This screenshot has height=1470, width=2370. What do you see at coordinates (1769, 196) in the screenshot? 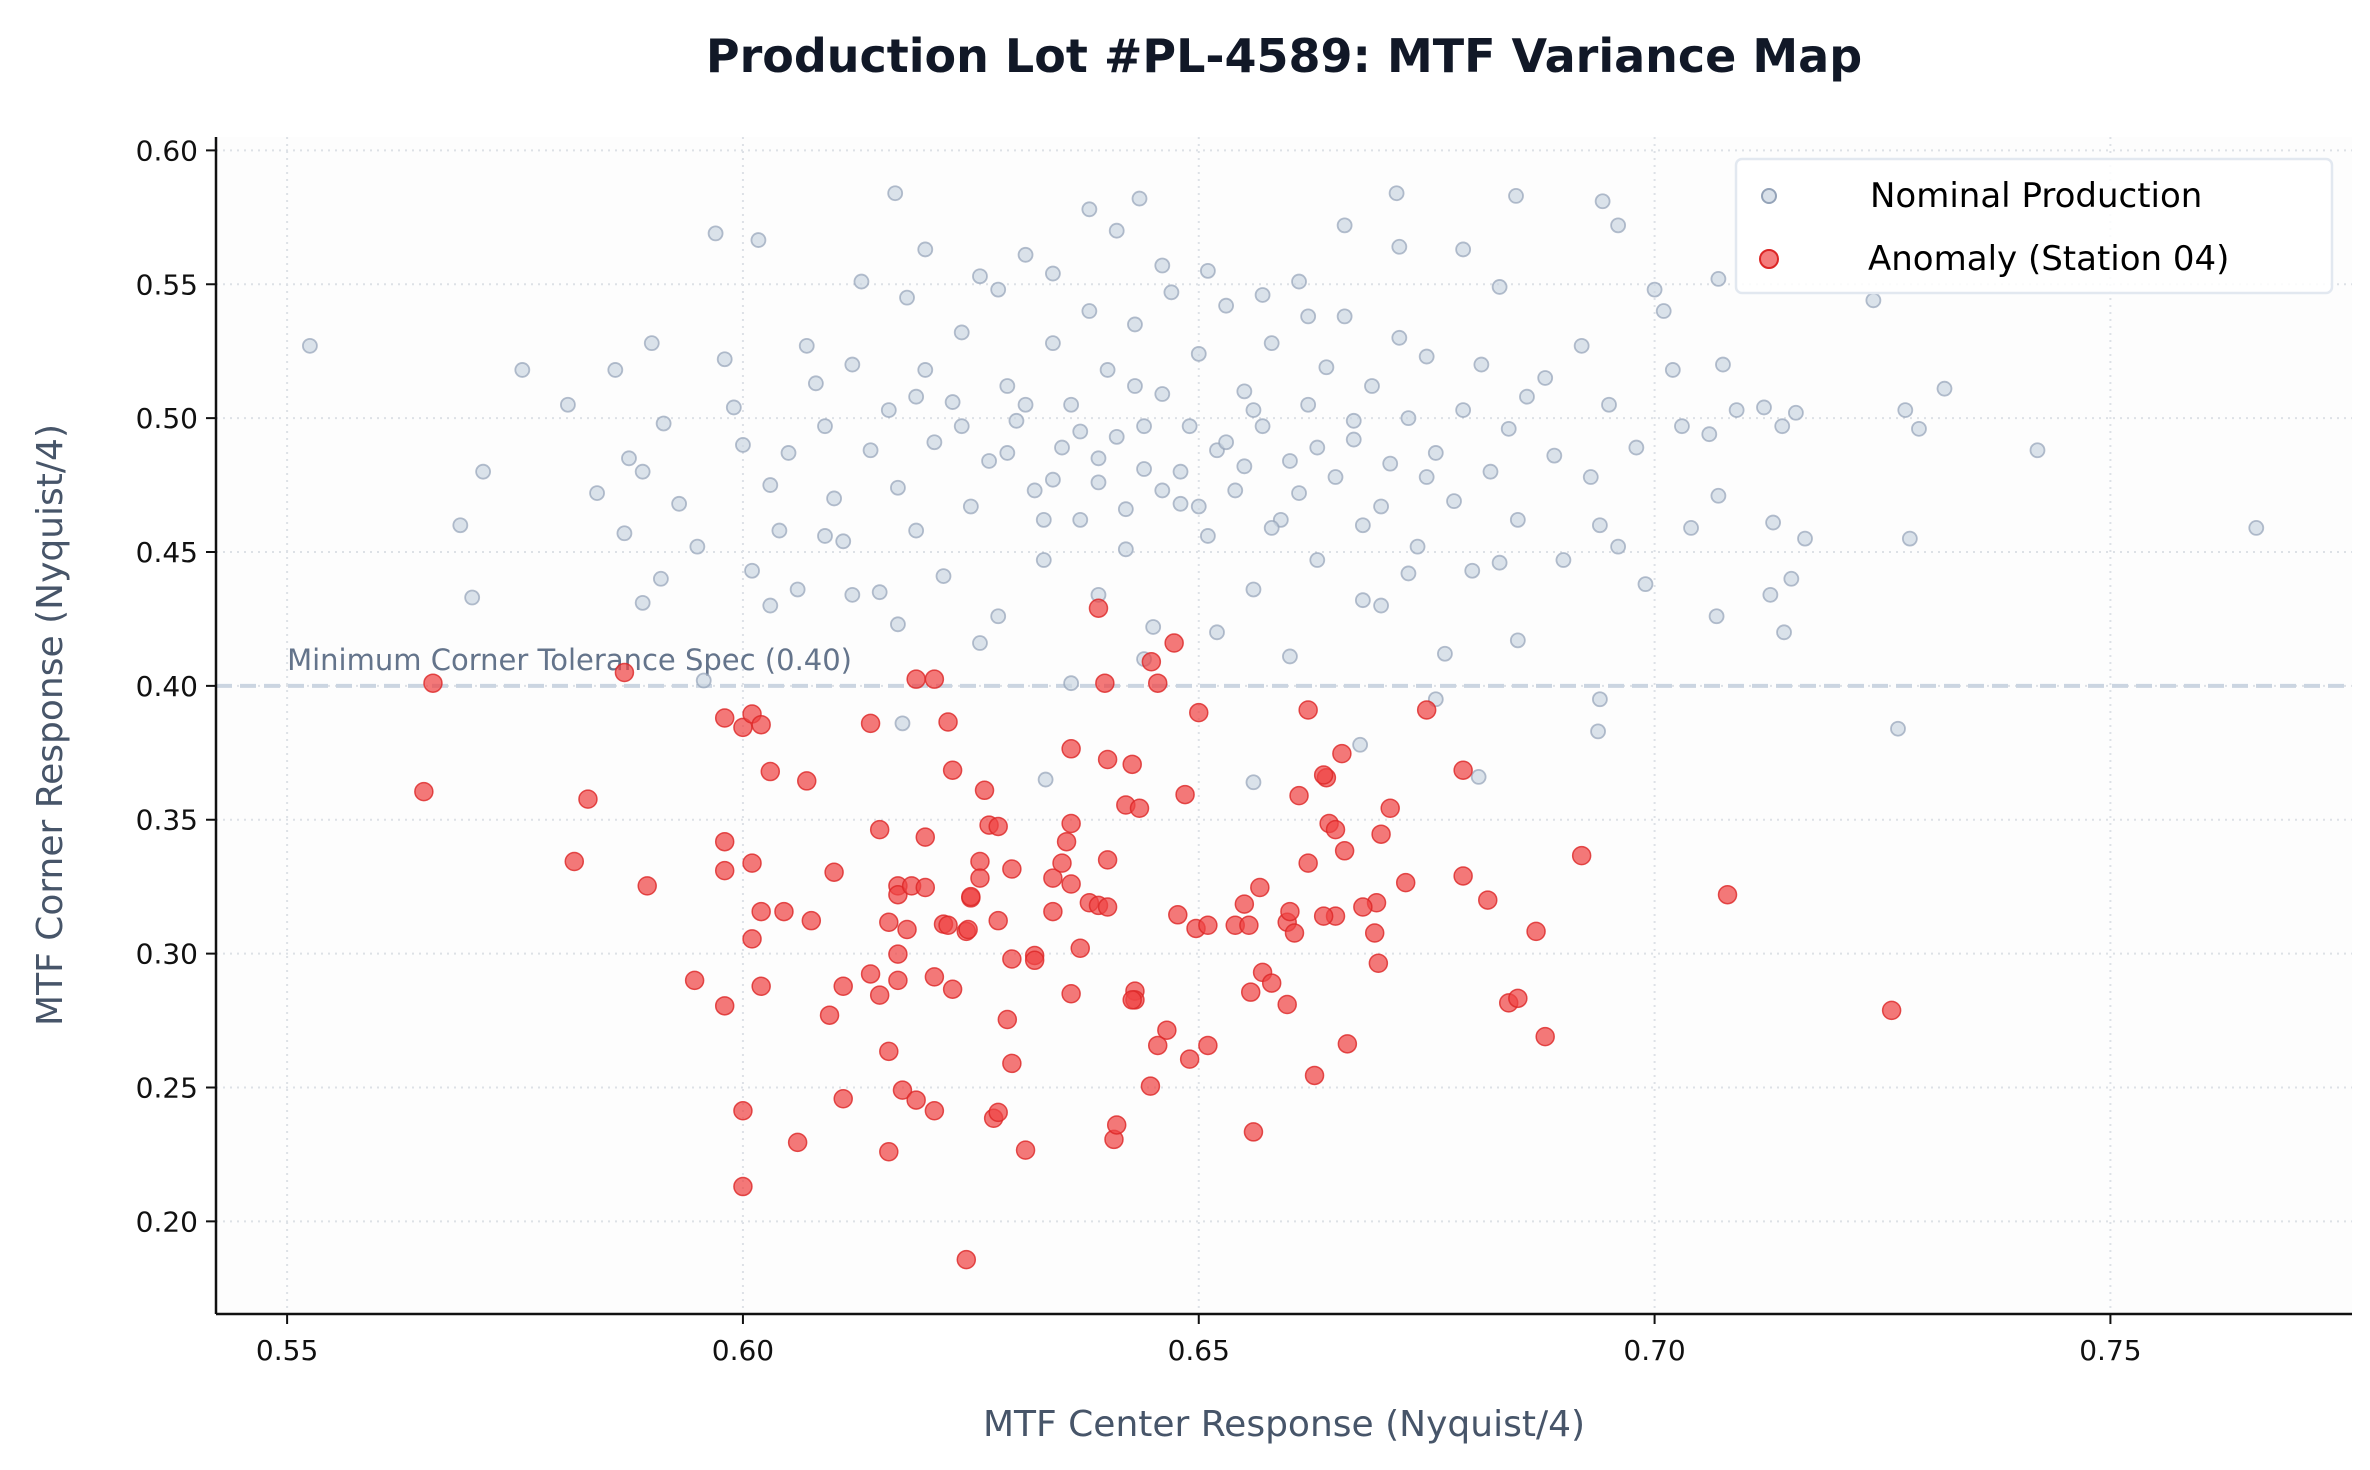
I see `legend-marker-nominal` at bounding box center [1769, 196].